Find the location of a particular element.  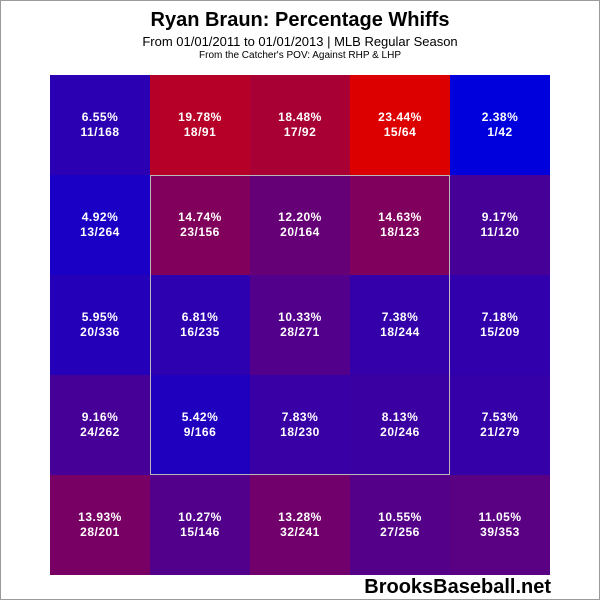

heatmap-cell: 10.33% 28/271 is located at coordinates (300, 325).